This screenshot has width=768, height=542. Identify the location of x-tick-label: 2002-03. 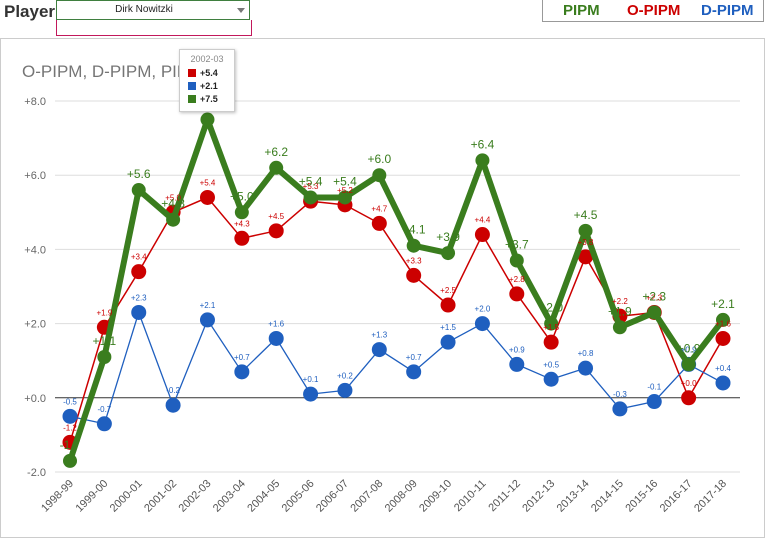
(195, 496).